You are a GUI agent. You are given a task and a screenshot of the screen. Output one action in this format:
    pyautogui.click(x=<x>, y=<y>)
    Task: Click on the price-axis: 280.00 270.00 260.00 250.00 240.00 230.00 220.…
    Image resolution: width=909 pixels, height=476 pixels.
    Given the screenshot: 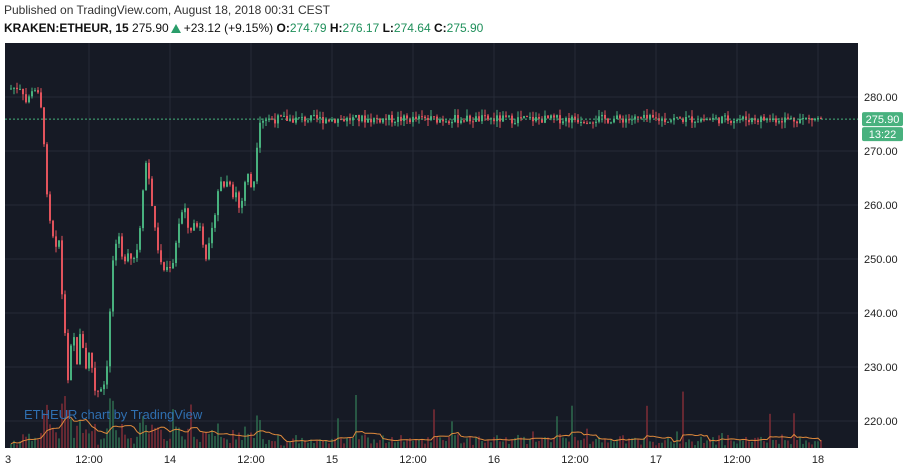 What is the action you would take?
    pyautogui.click(x=881, y=260)
    